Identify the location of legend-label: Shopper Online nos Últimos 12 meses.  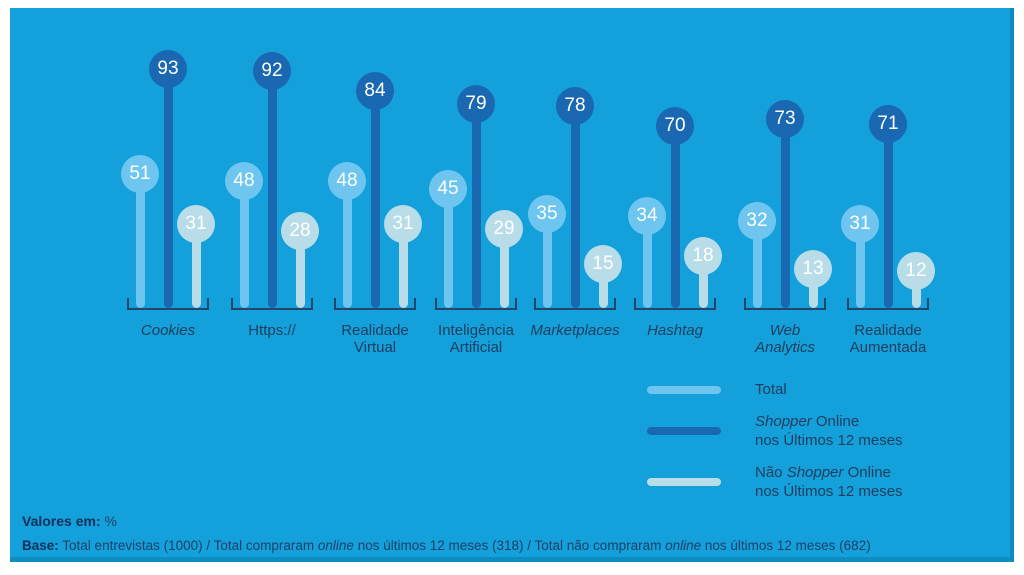
(829, 431).